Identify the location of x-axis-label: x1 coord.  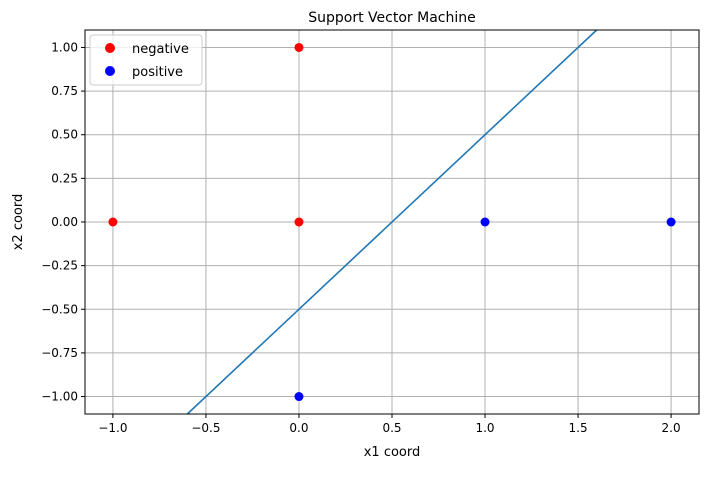
(392, 452).